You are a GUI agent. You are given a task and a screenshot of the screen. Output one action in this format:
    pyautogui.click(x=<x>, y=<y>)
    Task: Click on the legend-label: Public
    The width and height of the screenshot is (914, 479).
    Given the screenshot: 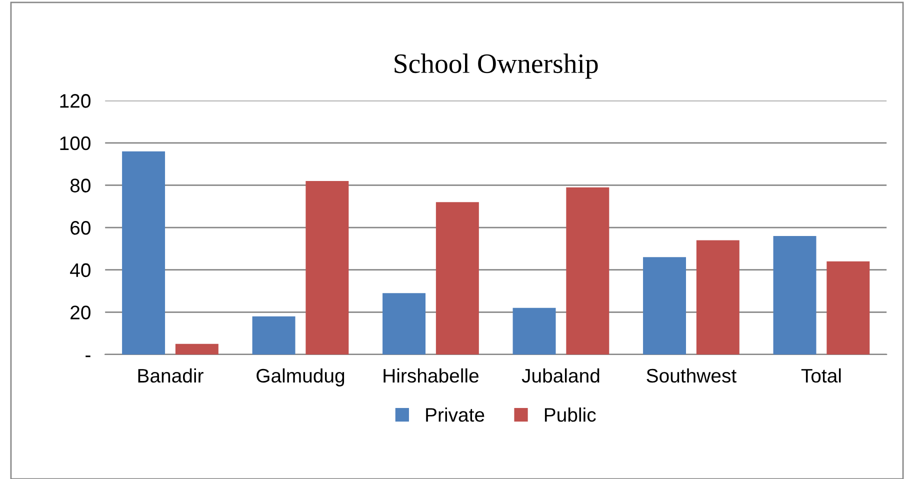 What is the action you would take?
    pyautogui.click(x=570, y=415)
    